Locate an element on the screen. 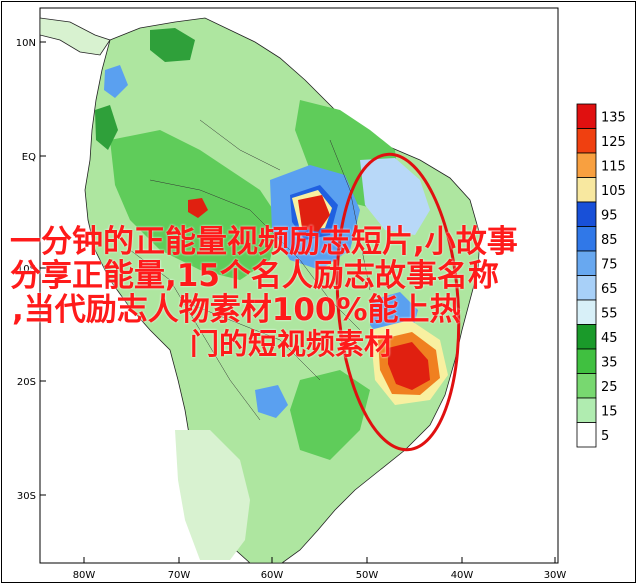 The image size is (639, 586). lon-label-40w: 40W is located at coordinates (462, 575).